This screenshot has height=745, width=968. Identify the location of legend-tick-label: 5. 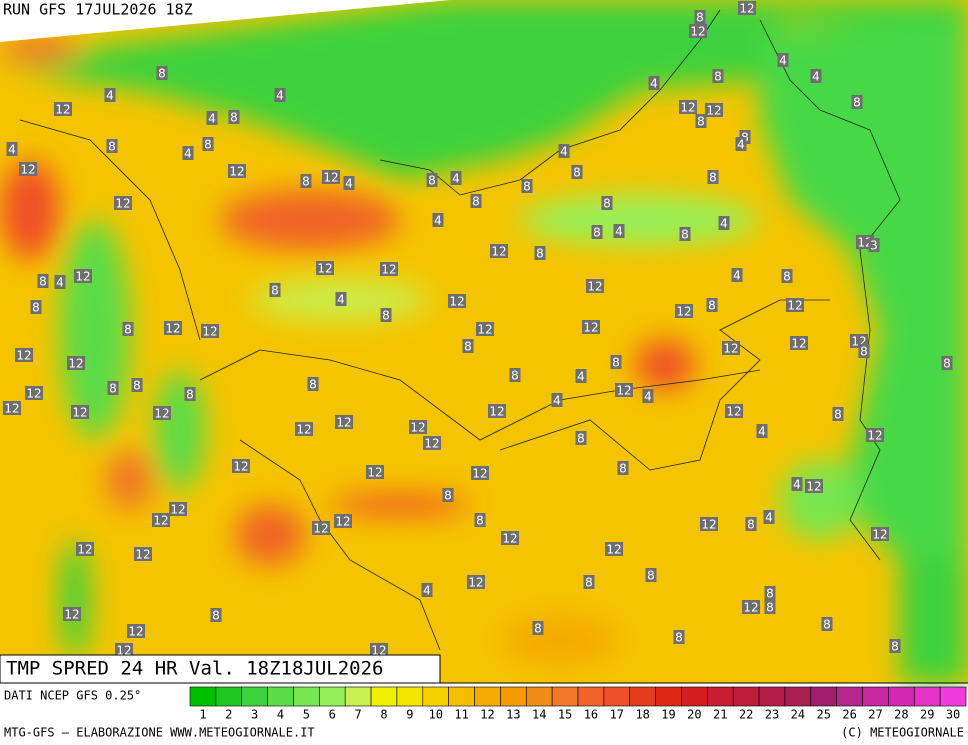
(306, 715).